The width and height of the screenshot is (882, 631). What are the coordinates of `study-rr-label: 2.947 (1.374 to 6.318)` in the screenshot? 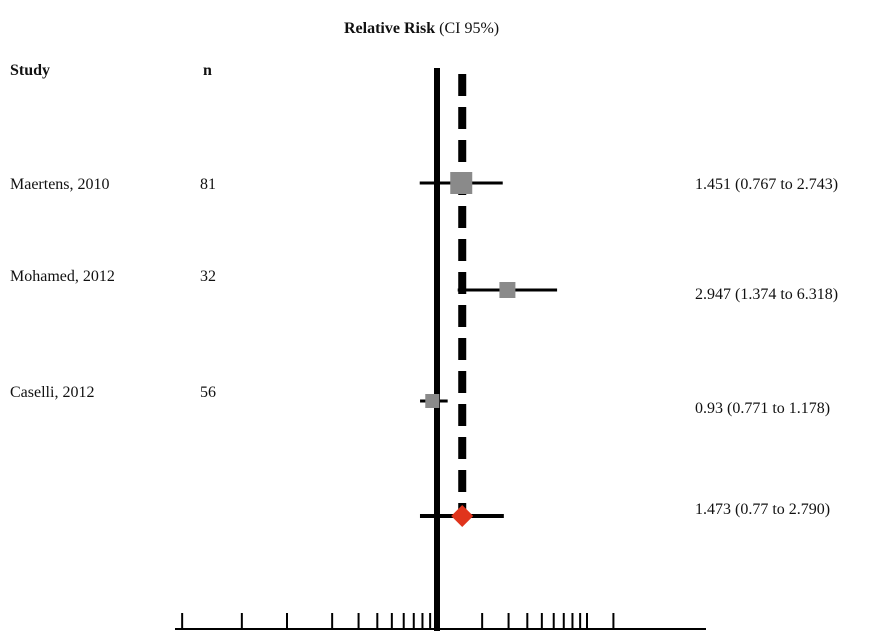 It's located at (767, 294).